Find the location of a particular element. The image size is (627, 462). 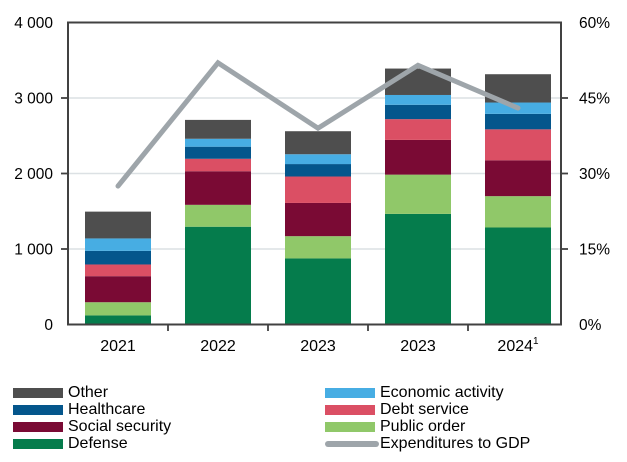

legend-item-defense: Defense is located at coordinates (92, 443).